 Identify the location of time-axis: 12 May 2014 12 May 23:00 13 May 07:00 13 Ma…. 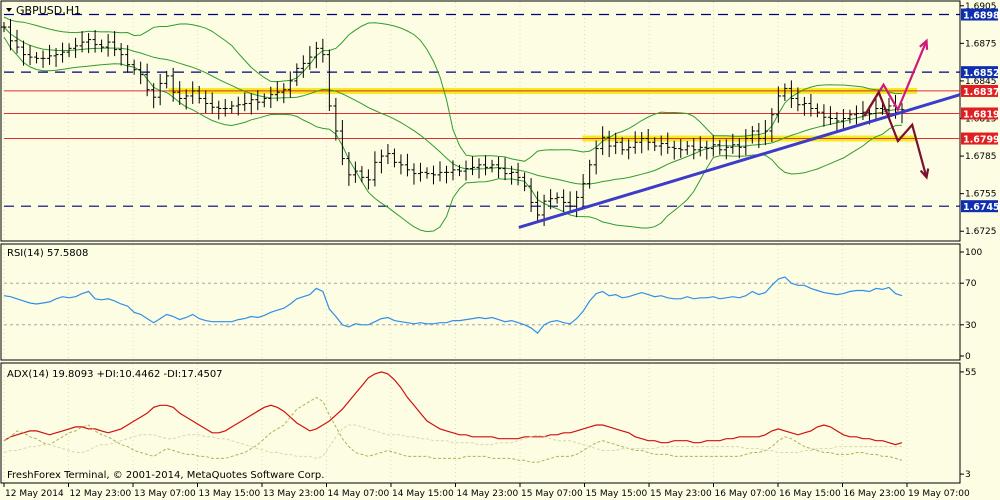
(486, 491).